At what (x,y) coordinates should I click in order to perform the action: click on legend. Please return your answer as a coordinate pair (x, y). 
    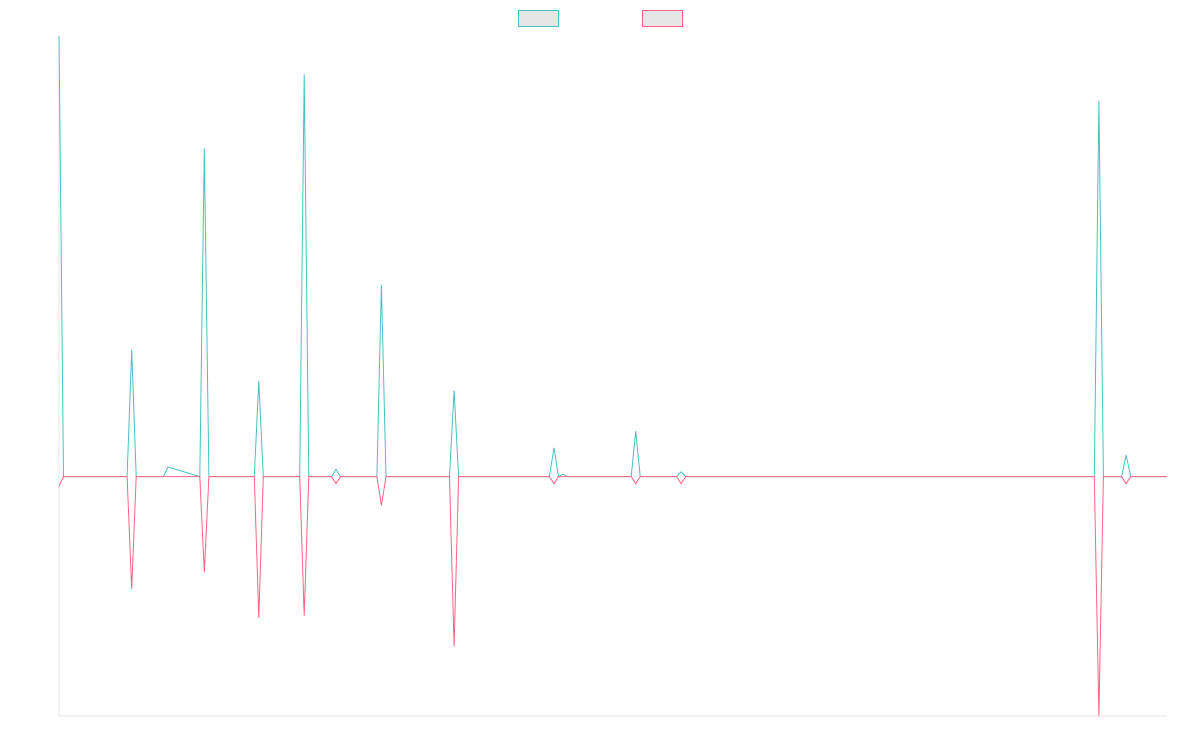
    Looking at the image, I should click on (600, 18).